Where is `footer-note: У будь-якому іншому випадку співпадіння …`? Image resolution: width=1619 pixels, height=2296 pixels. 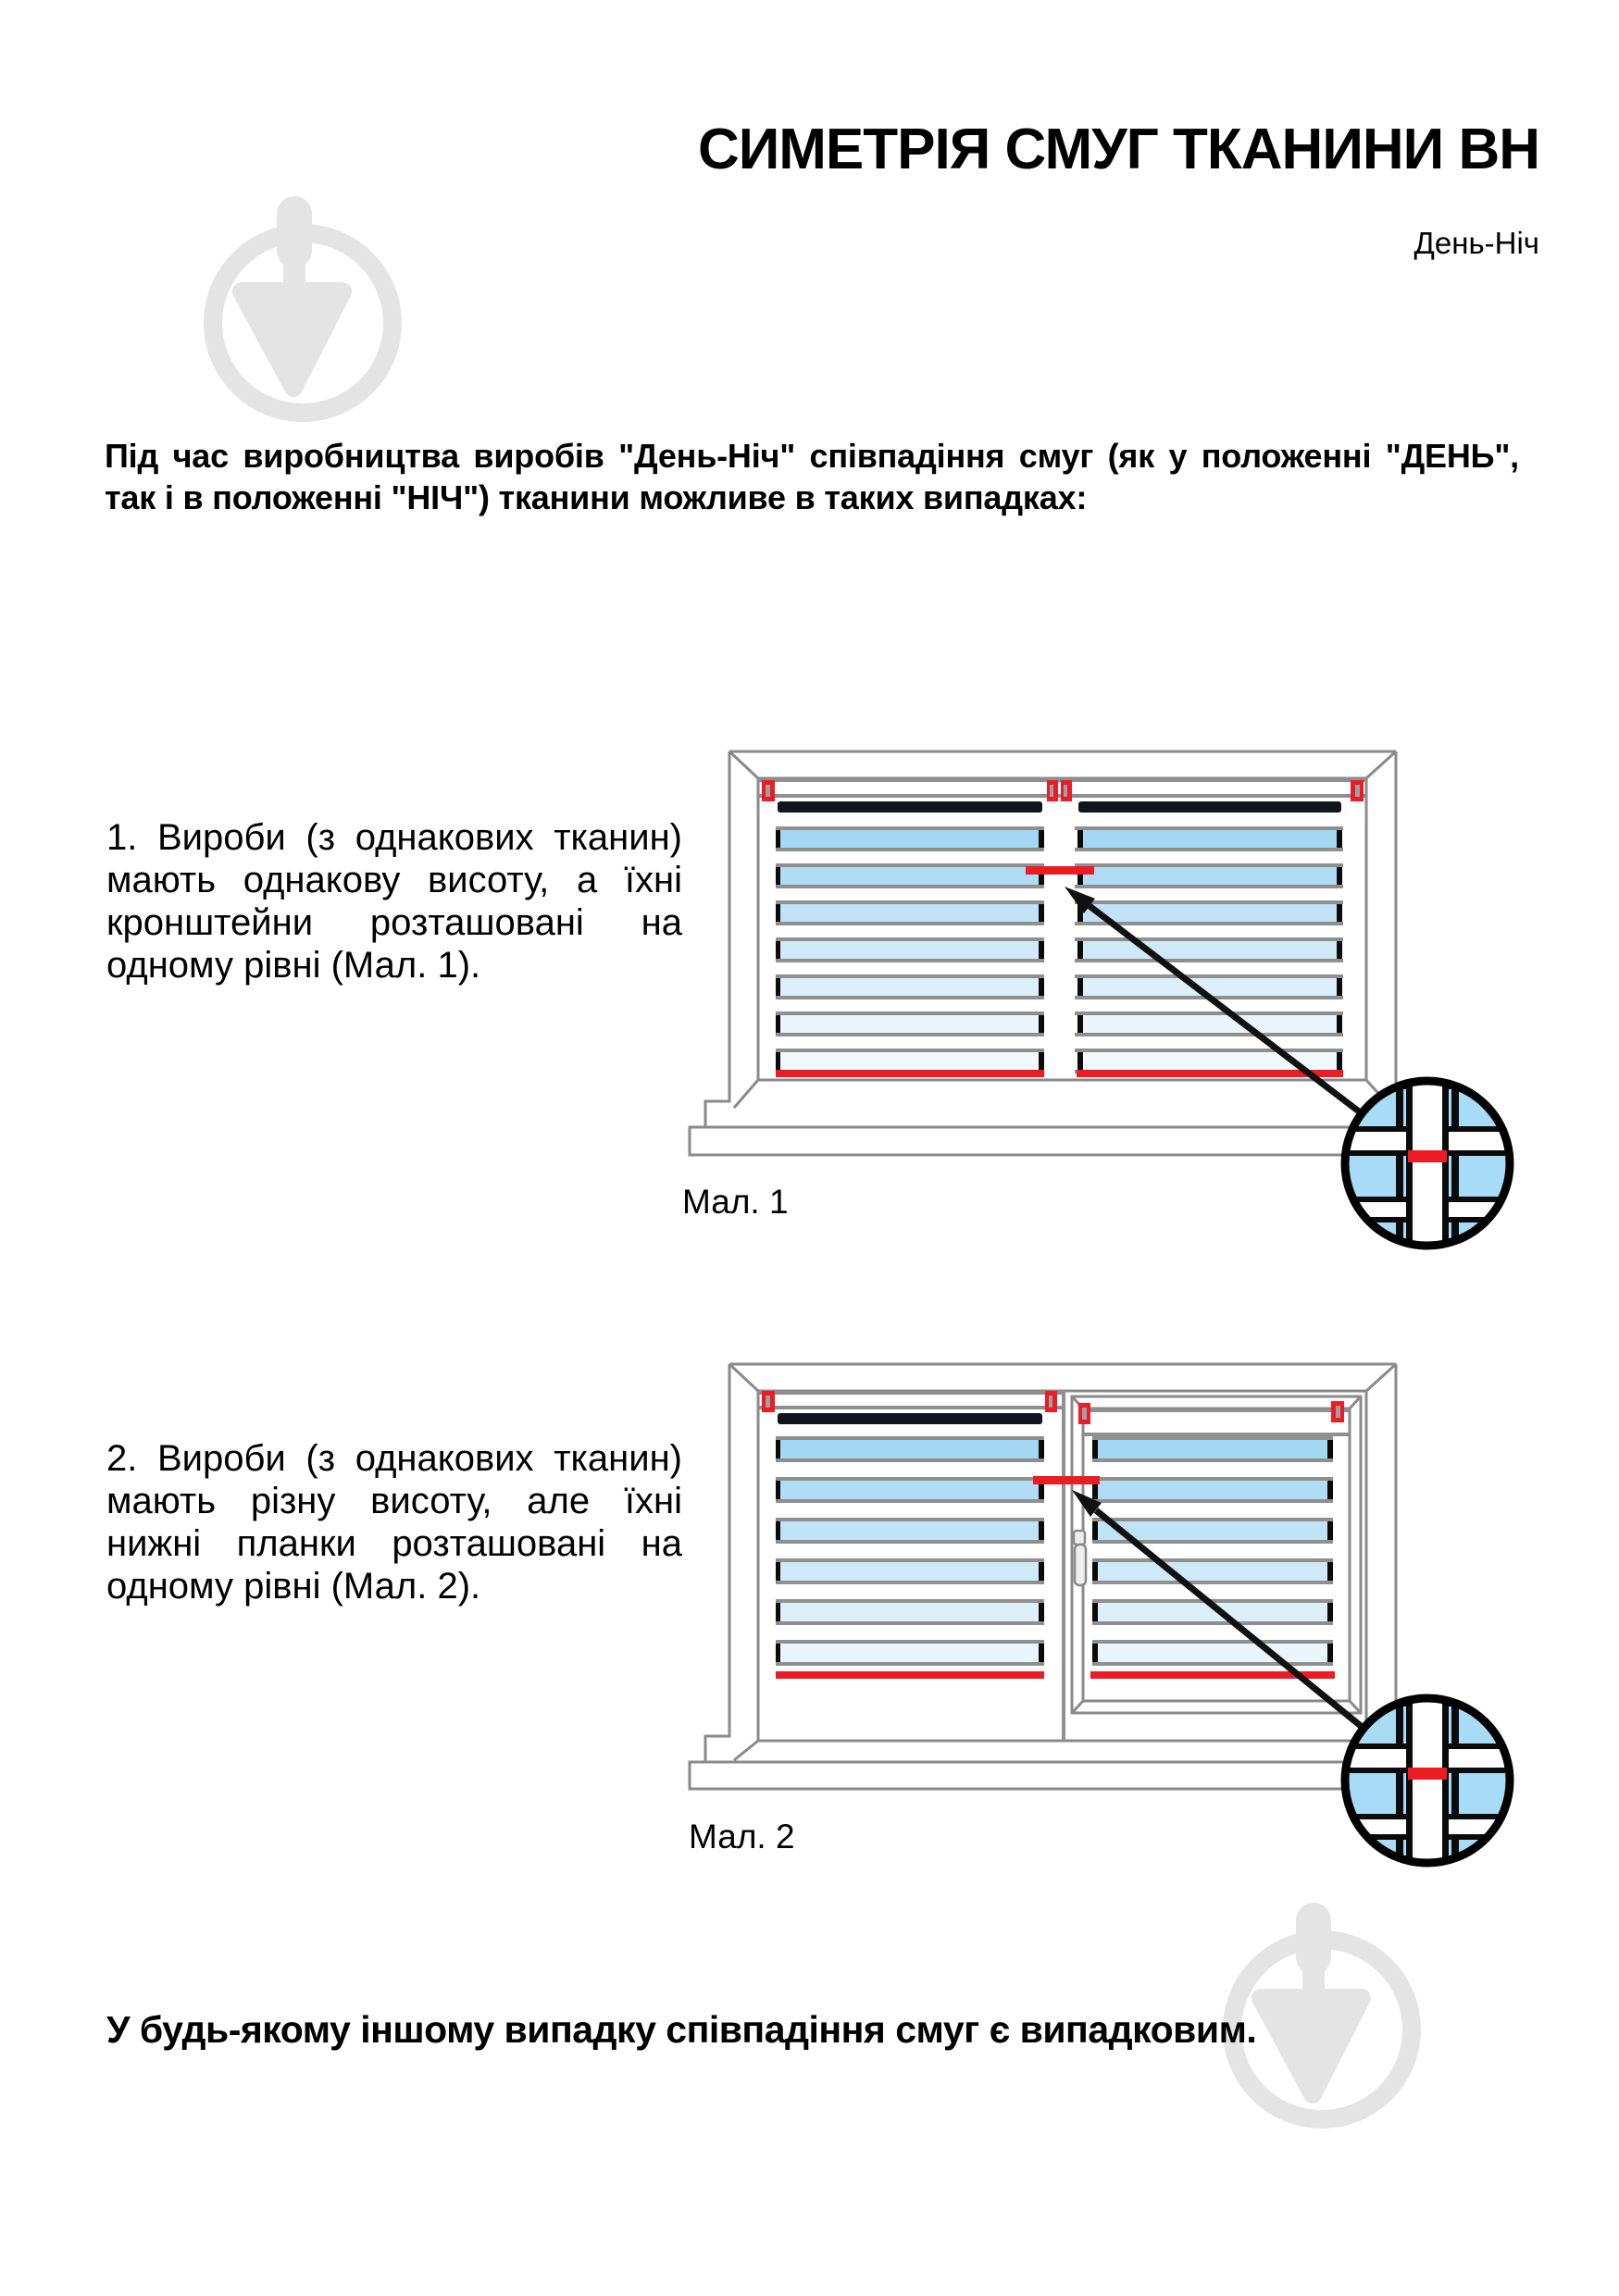 footer-note: У будь-якому іншому випадку співпадіння … is located at coordinates (682, 2030).